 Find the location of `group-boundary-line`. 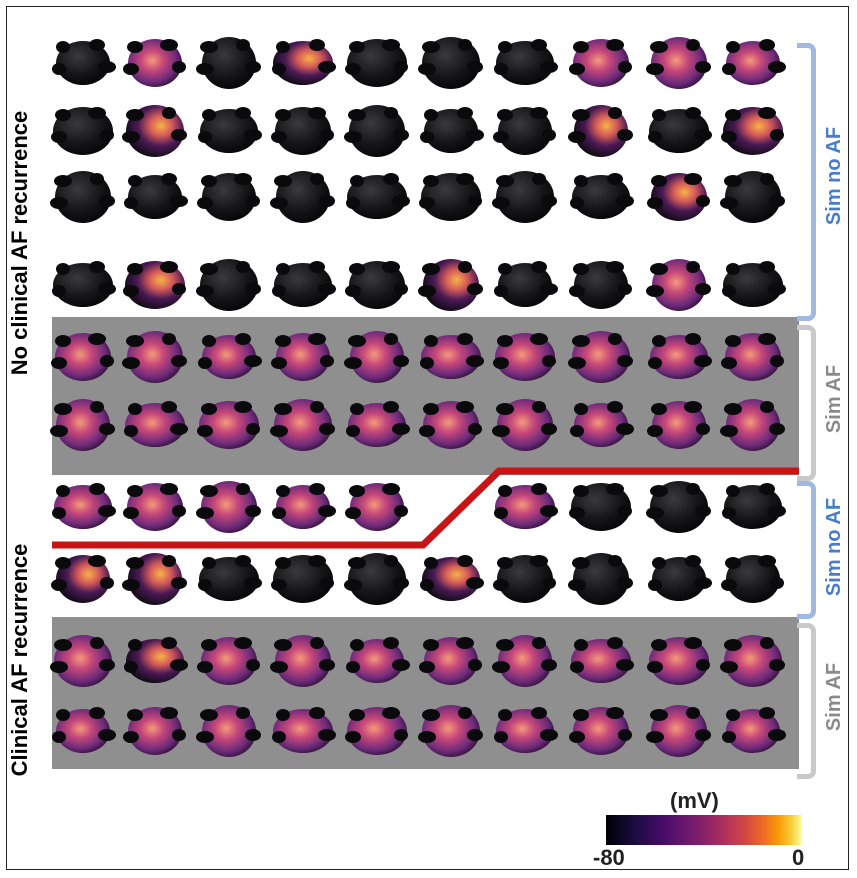

group-boundary-line is located at coordinates (425, 508).